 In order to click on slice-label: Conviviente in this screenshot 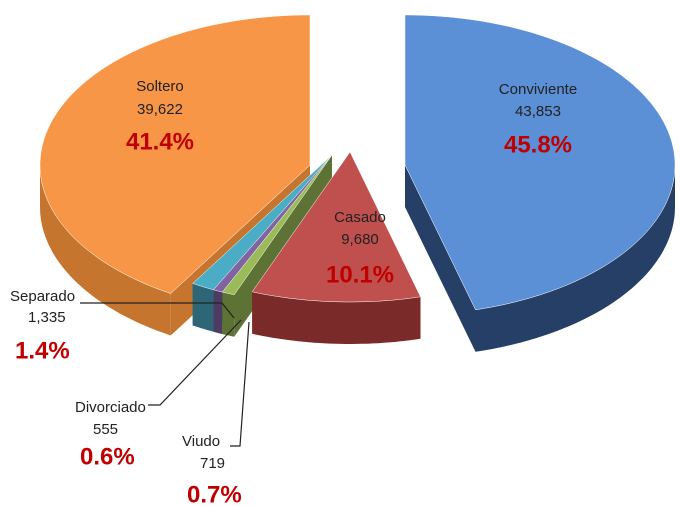, I will do `click(538, 89)`.